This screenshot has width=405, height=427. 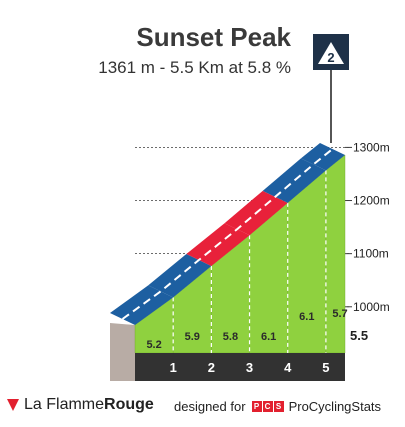 I want to click on km-label: 2, so click(x=211, y=367).